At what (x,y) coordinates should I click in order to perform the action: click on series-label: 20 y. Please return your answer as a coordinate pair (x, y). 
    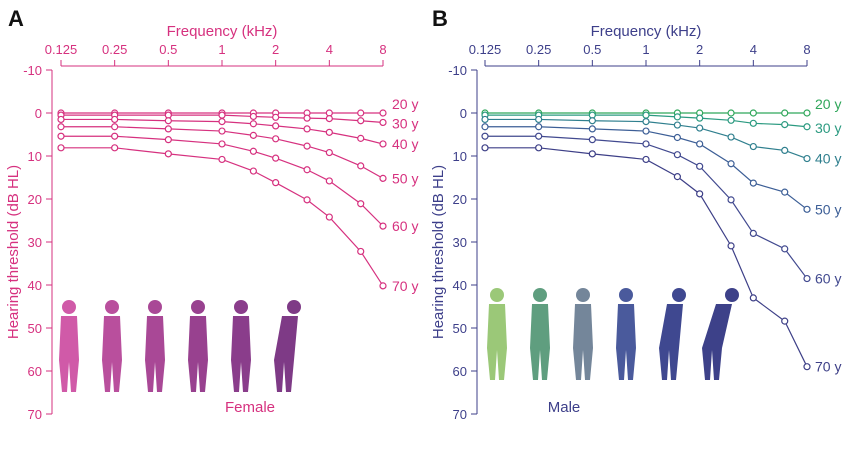
    Looking at the image, I should click on (828, 104).